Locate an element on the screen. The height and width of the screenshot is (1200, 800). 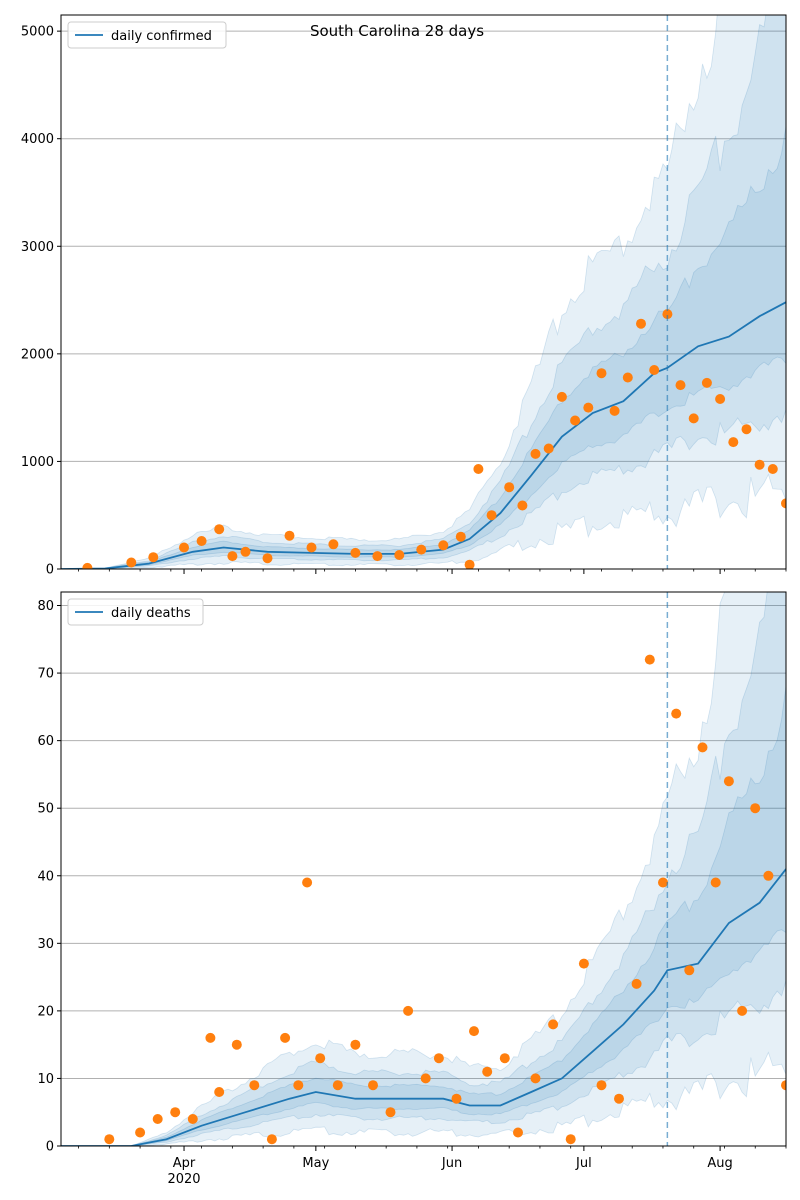
y-tick-label: 5000 is located at coordinates (37, 32).